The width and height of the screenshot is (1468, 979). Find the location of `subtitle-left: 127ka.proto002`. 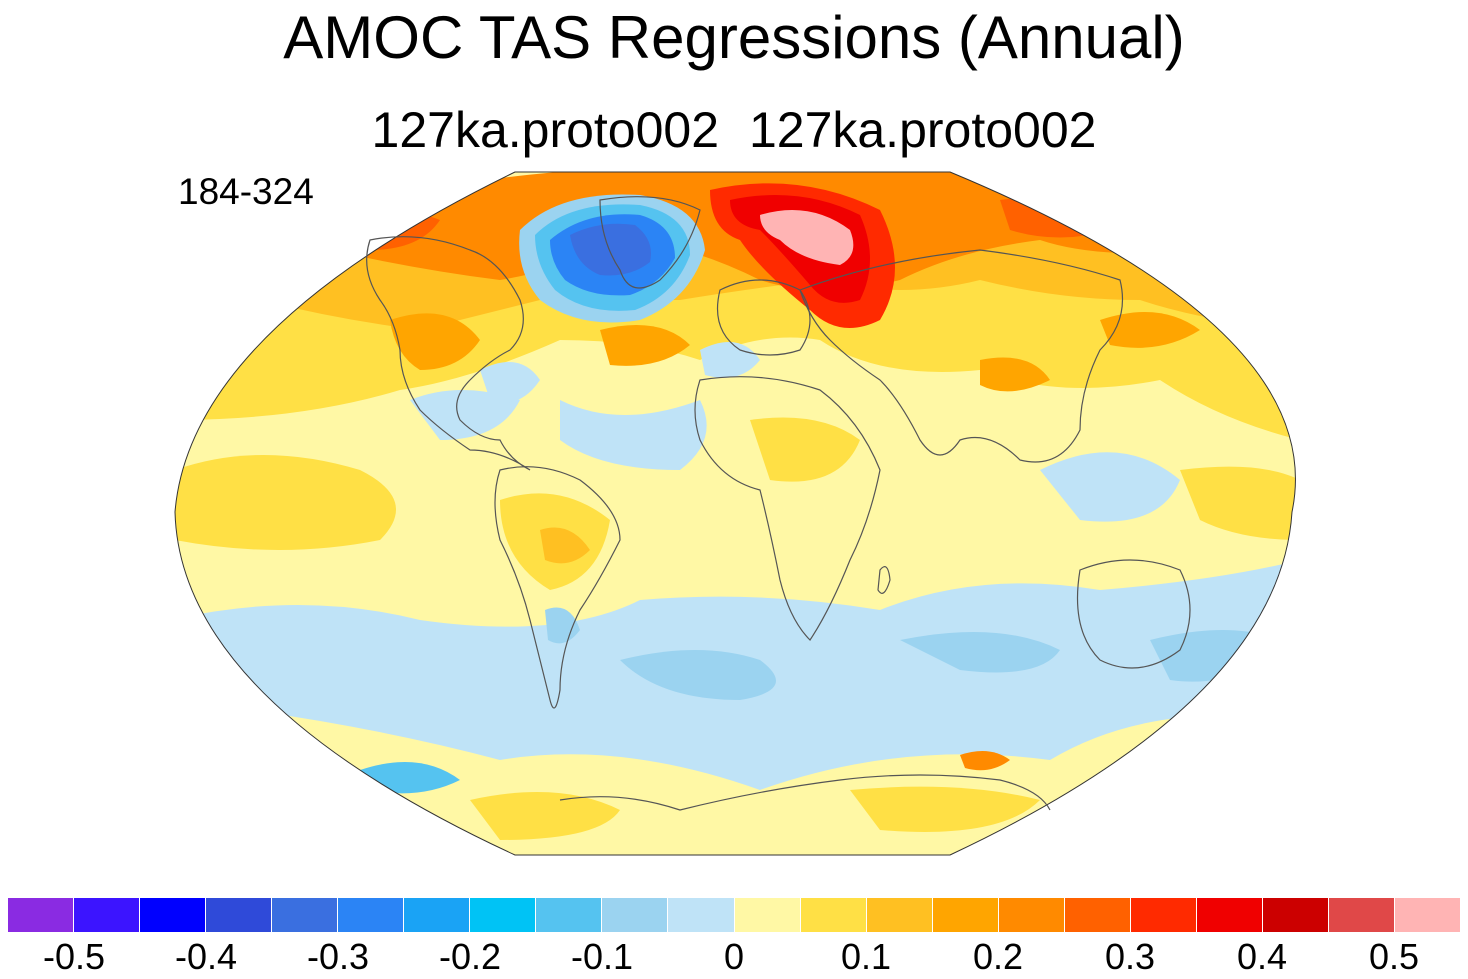

subtitle-left: 127ka.proto002 is located at coordinates (545, 130).